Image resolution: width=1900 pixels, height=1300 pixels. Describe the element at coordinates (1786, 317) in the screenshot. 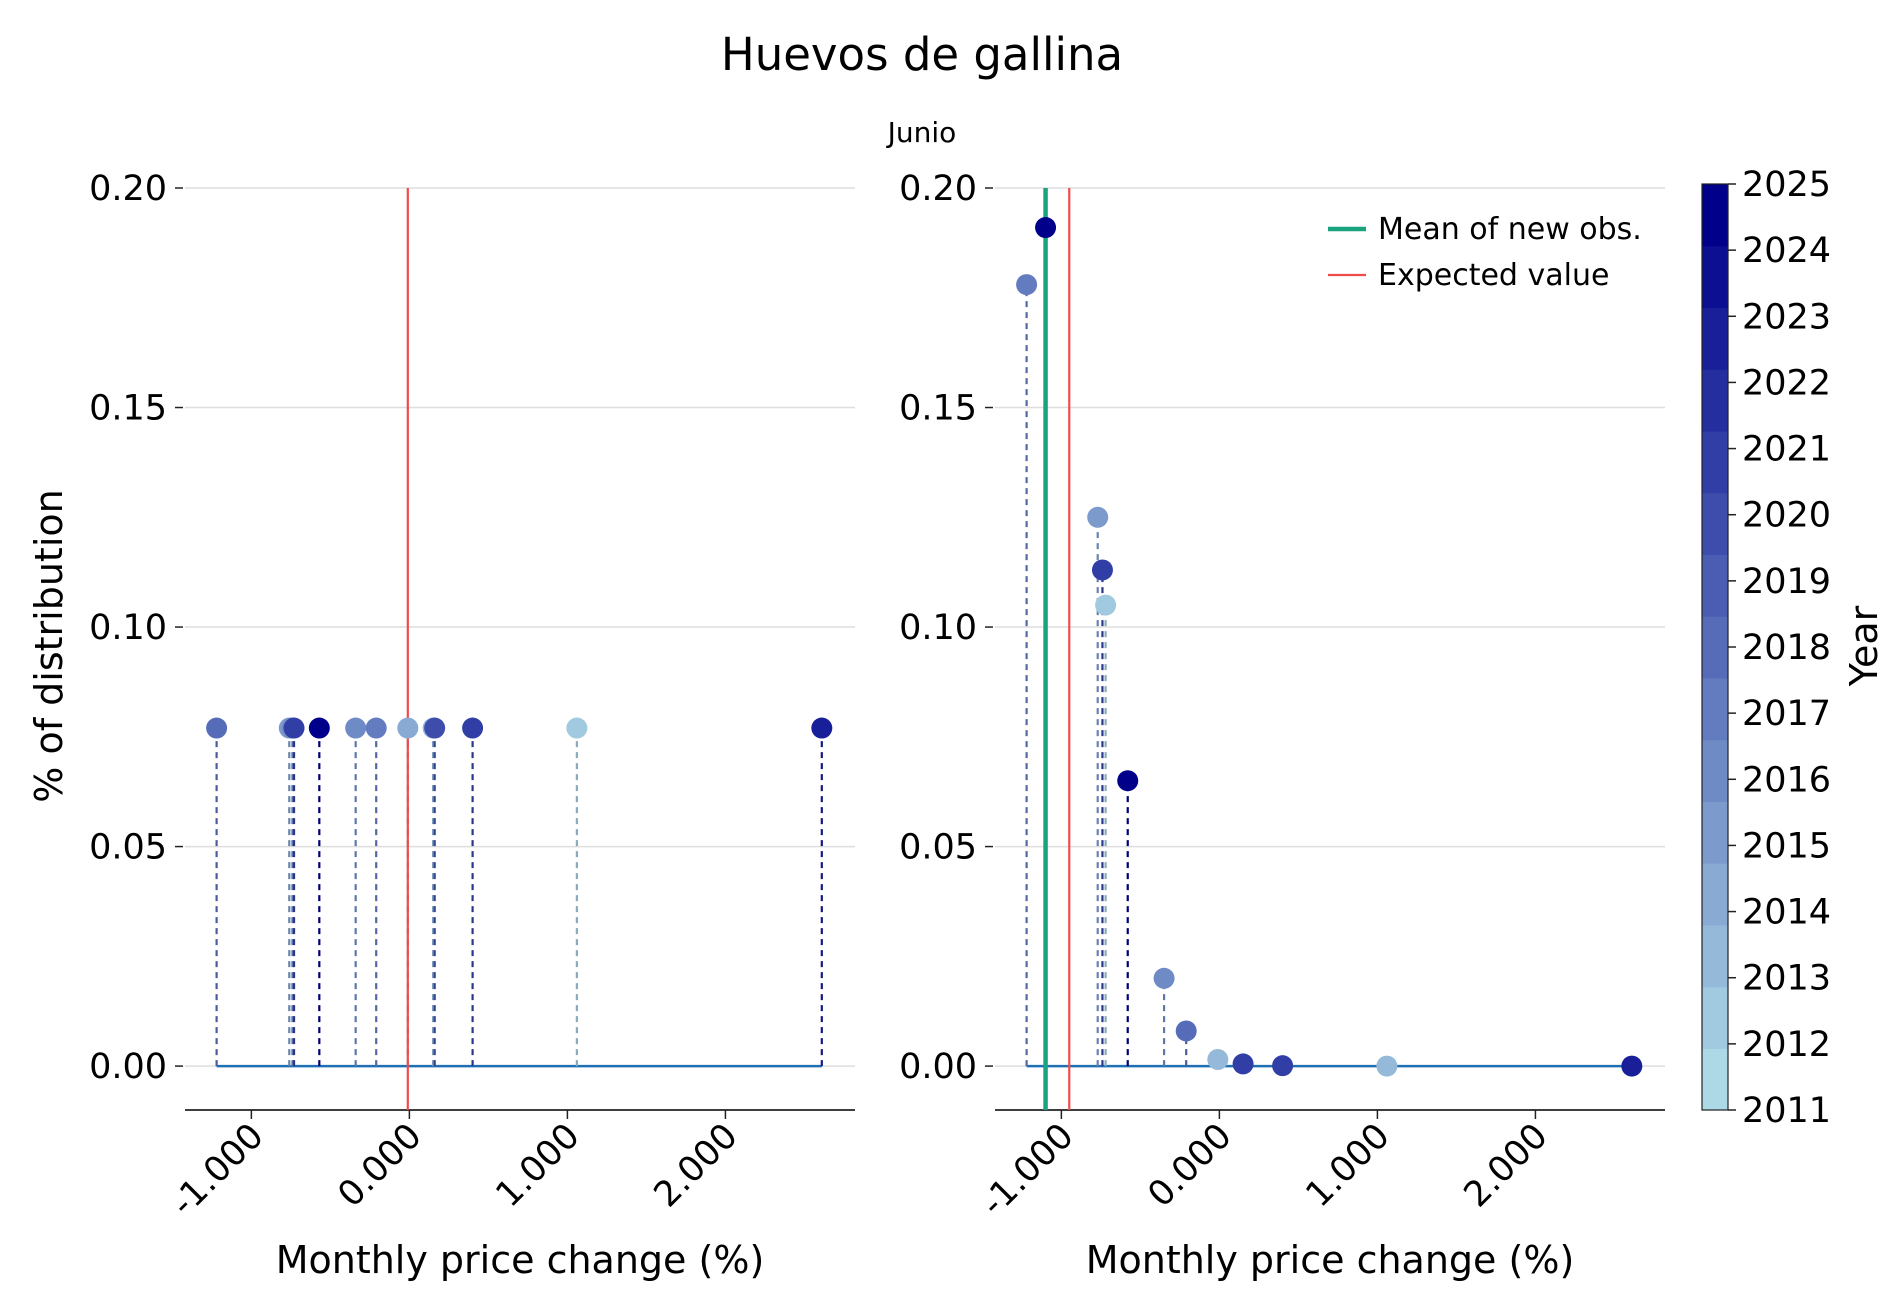

I see `colorbar-tick-label: 2023` at that location.